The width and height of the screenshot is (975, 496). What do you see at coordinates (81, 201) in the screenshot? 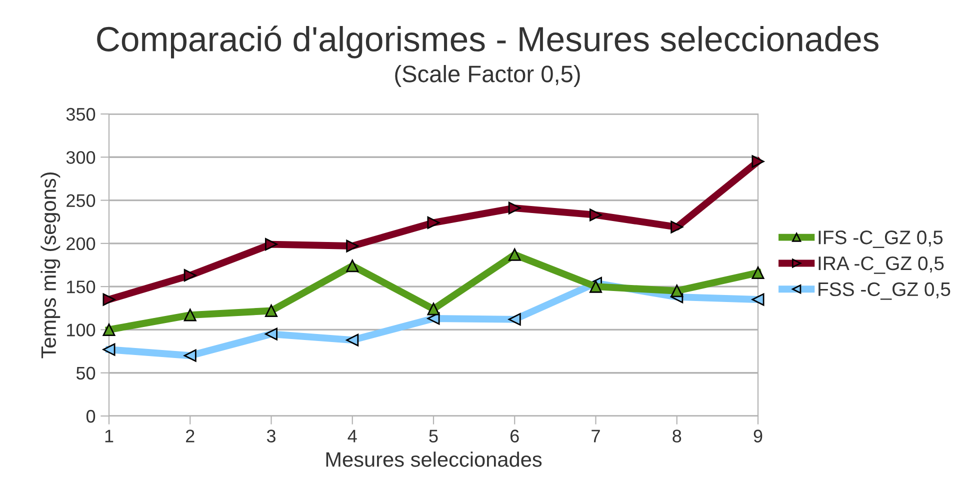
I see `y-tick-label: 250` at bounding box center [81, 201].